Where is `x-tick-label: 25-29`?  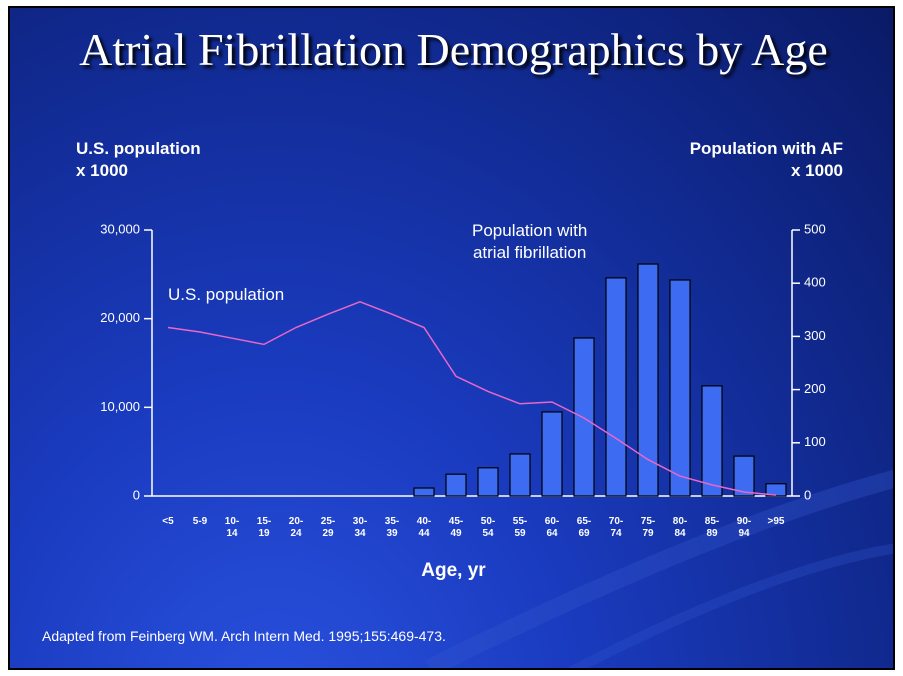
x-tick-label: 25-29 is located at coordinates (328, 527).